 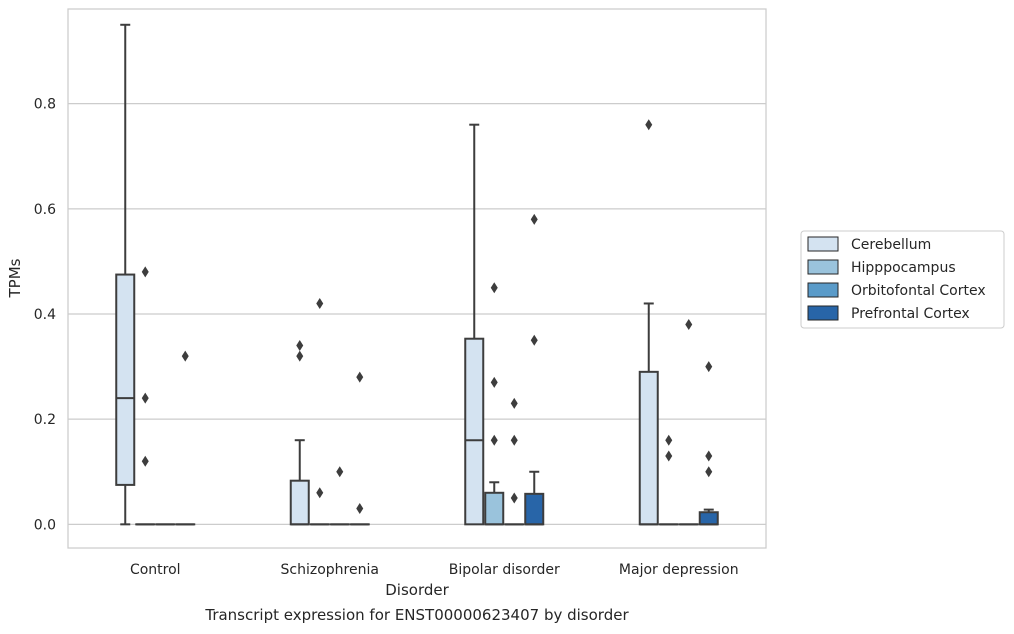 I want to click on y-tick-label: 0.4, so click(x=45, y=315).